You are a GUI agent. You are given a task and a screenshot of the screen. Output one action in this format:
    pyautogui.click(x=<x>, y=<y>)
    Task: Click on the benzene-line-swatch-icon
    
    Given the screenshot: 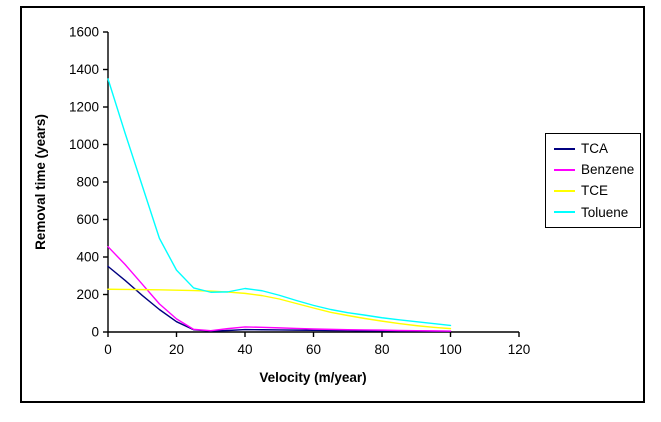 What is the action you would take?
    pyautogui.click(x=564, y=169)
    